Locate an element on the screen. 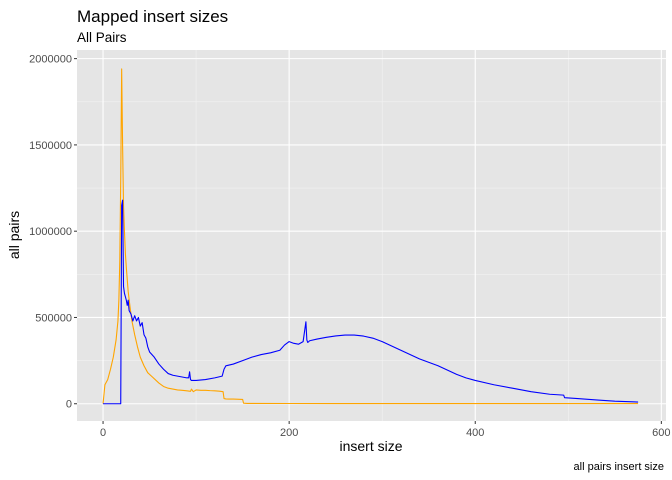 The width and height of the screenshot is (672, 480). x-tick-label: 600 is located at coordinates (661, 433).